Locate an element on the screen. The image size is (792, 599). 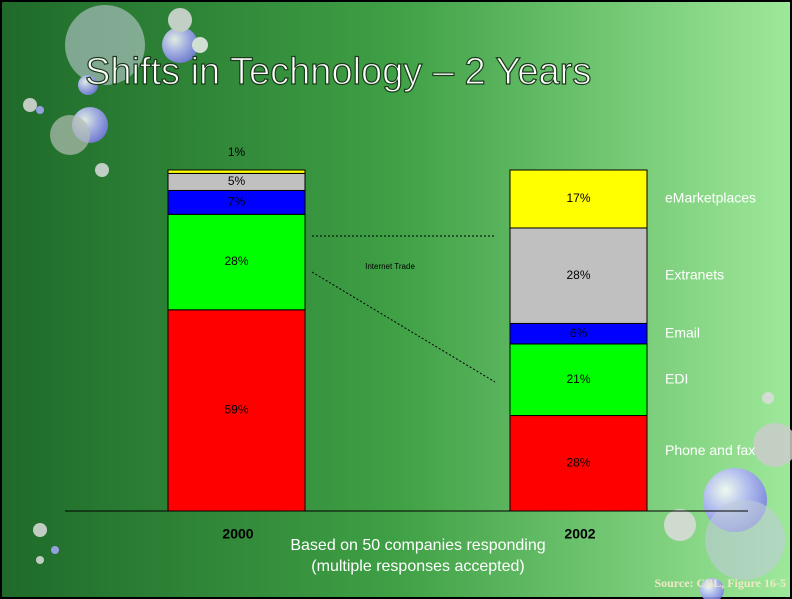
data-label: 6% is located at coordinates (579, 333).